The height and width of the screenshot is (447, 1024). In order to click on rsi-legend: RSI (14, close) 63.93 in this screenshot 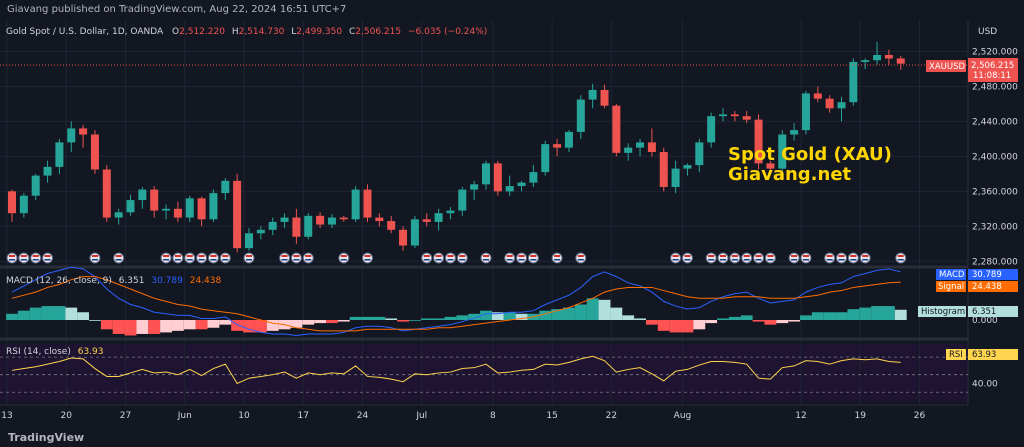, I will do `click(55, 352)`.